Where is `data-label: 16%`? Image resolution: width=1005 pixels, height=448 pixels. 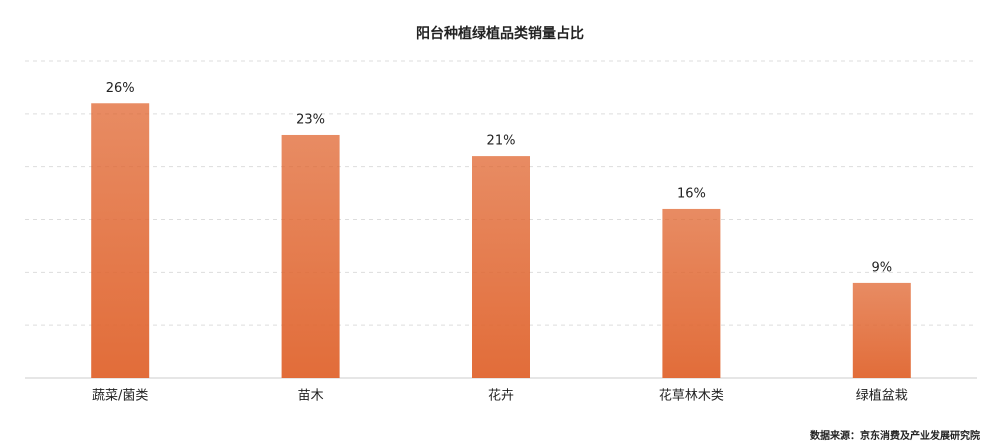 data-label: 16% is located at coordinates (691, 193).